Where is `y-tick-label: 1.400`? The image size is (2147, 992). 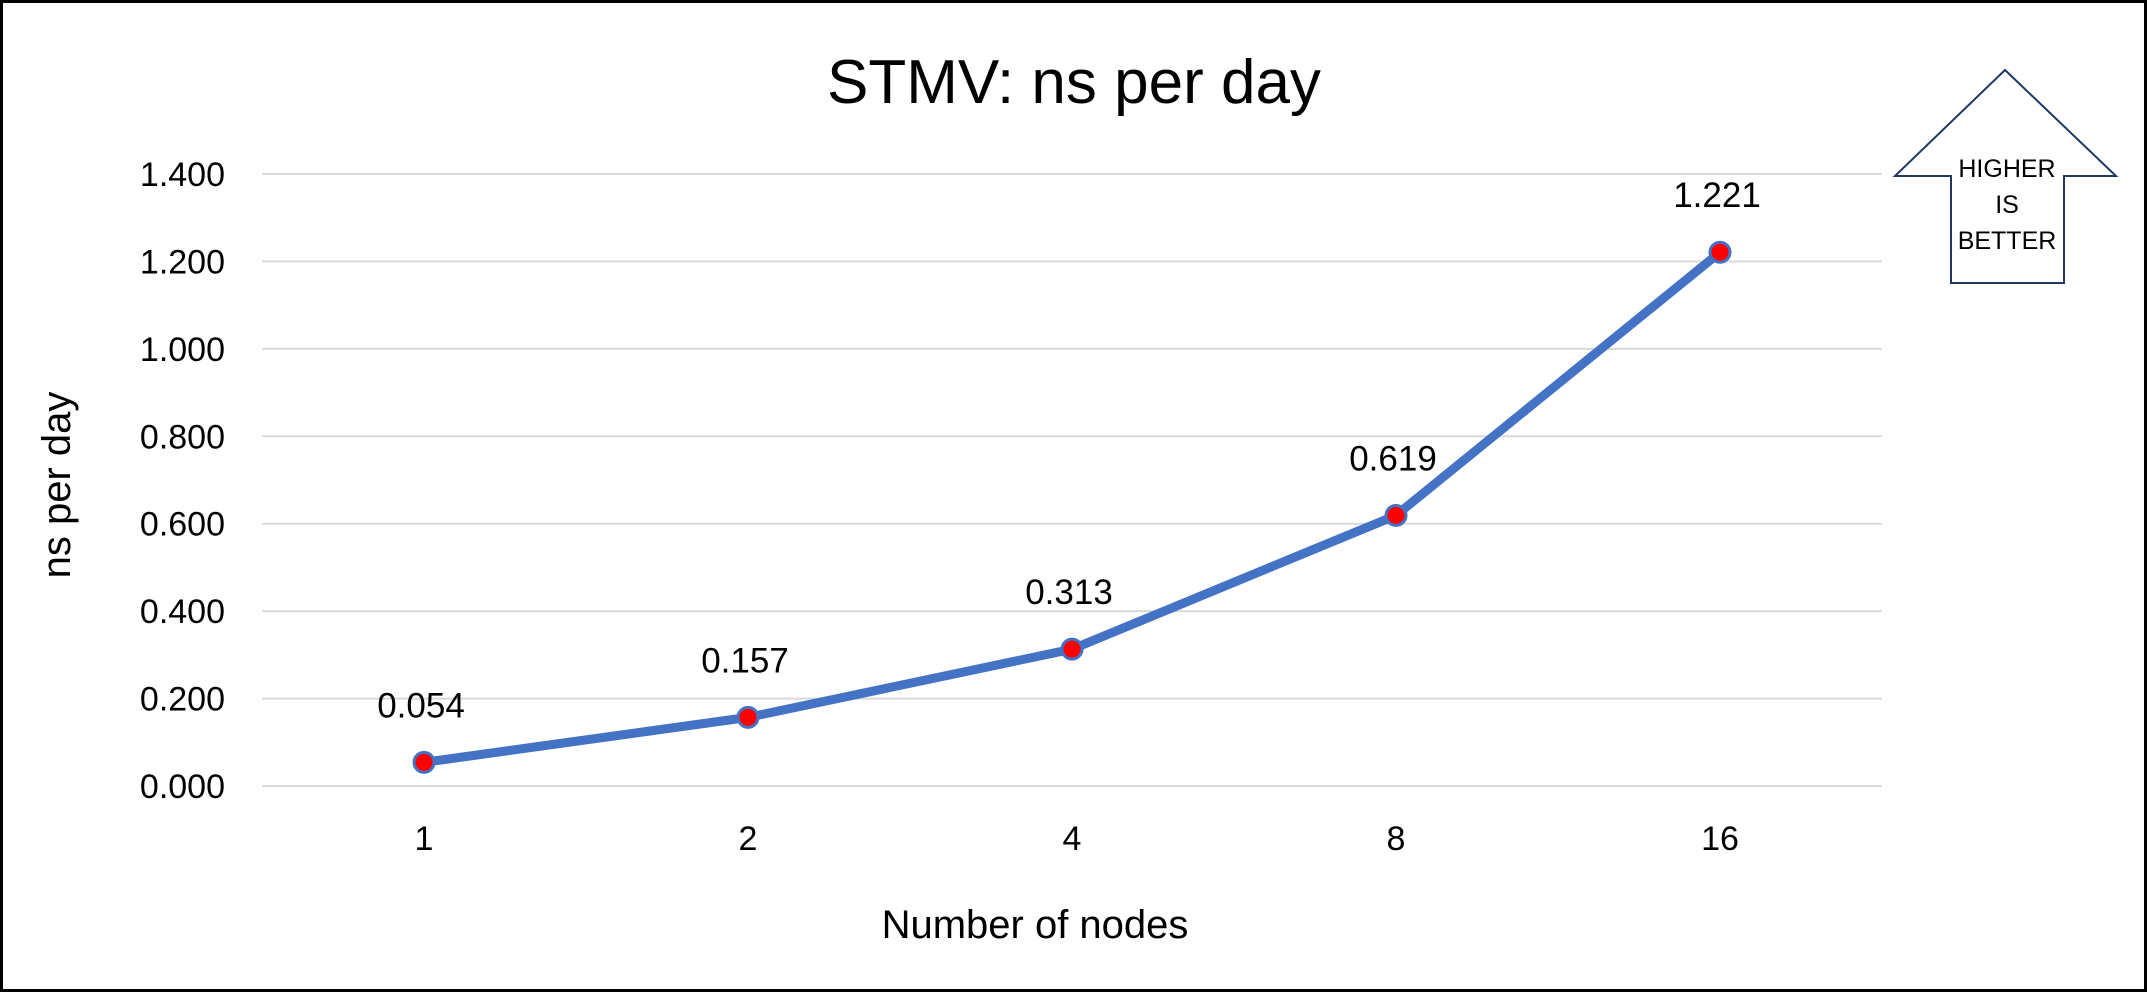 y-tick-label: 1.400 is located at coordinates (182, 175).